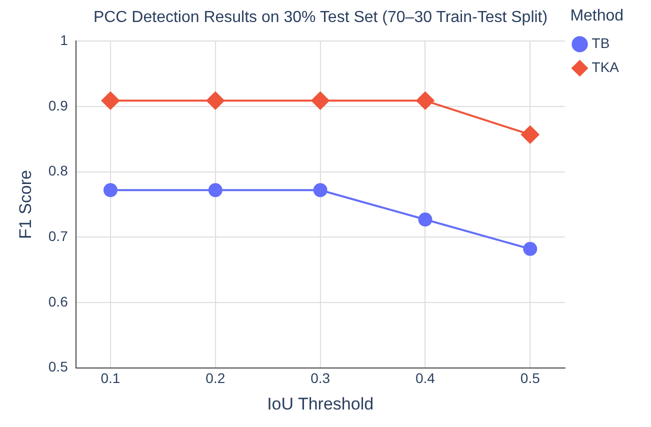  I want to click on legend-label: TB, so click(601, 43).